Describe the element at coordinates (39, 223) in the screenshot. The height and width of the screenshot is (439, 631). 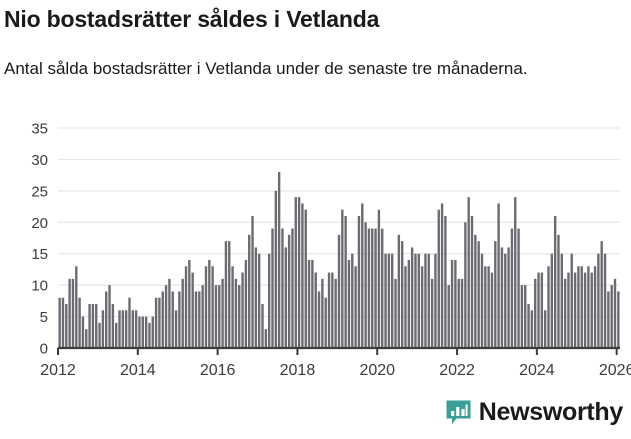
I see `y-tick-label: 20` at that location.